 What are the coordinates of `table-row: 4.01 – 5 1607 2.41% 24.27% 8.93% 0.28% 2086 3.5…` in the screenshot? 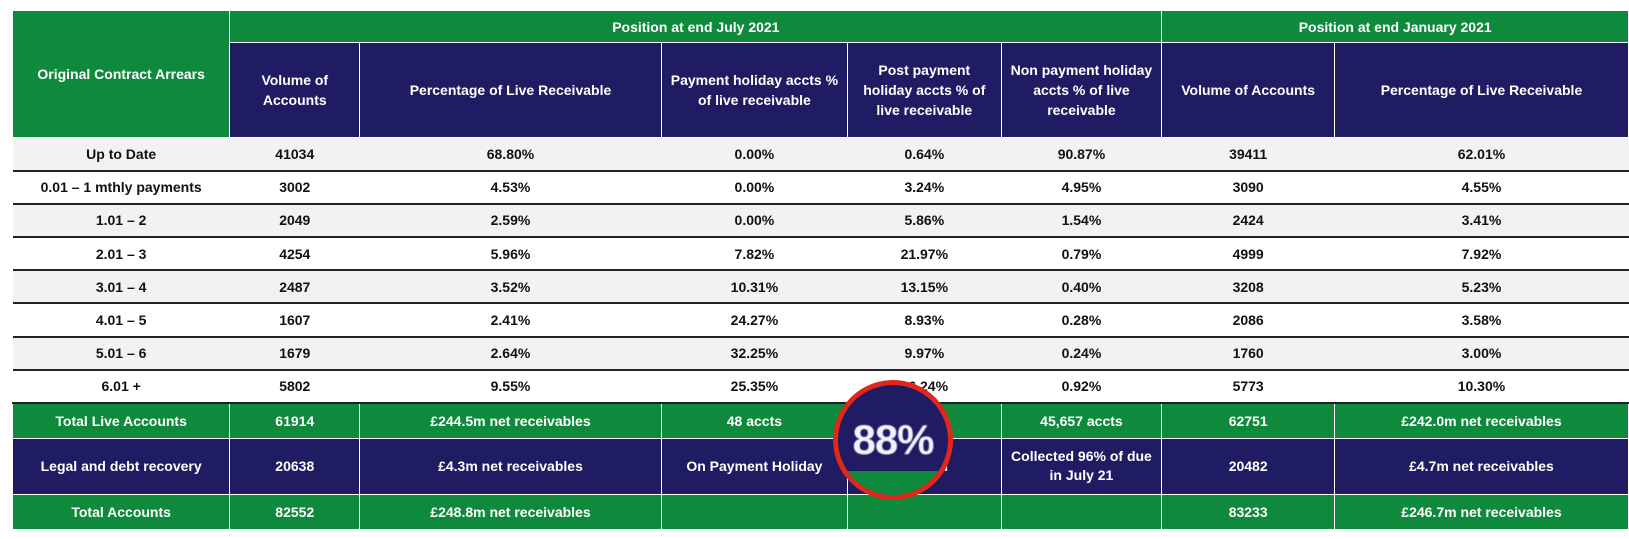 It's located at (820, 320).